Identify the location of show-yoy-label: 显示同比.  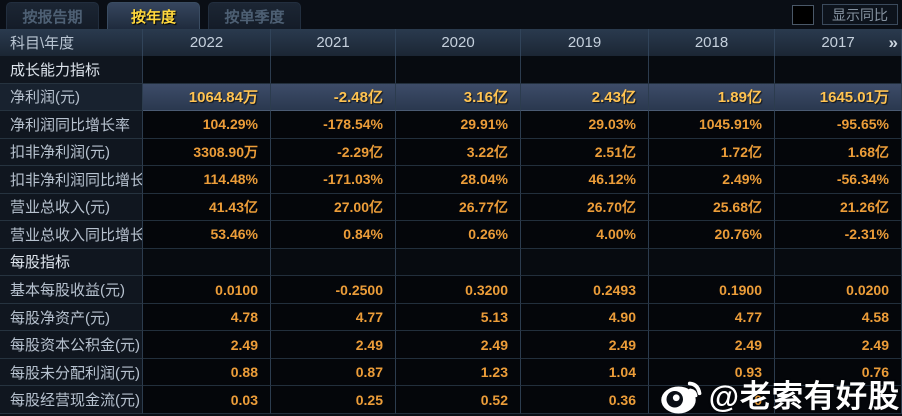
(860, 14).